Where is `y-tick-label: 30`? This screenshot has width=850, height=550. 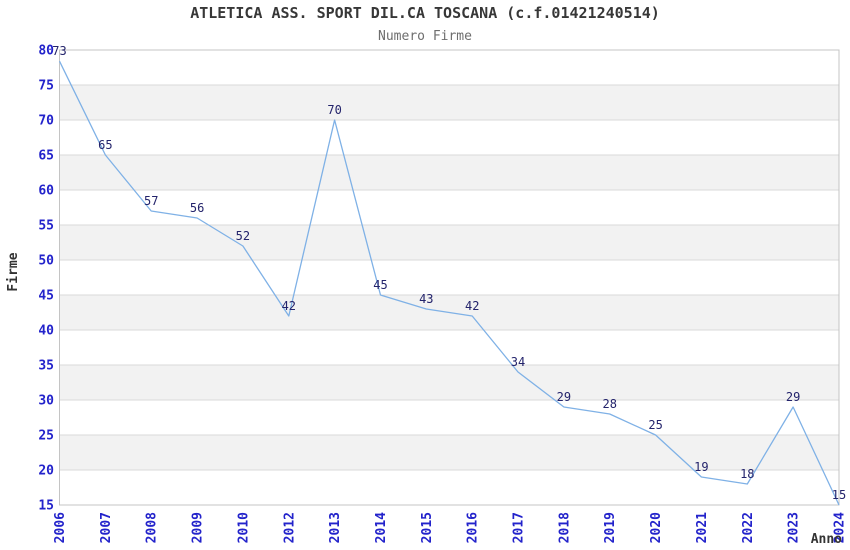 y-tick-label: 30 is located at coordinates (46, 401).